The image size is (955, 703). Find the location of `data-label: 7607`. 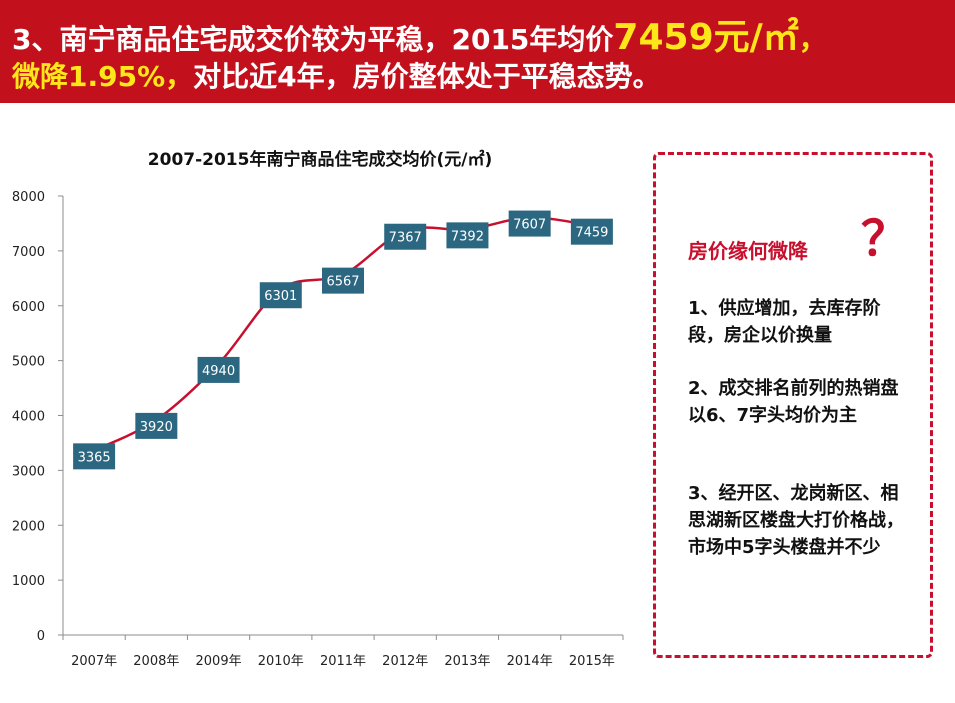

data-label: 7607 is located at coordinates (529, 225).